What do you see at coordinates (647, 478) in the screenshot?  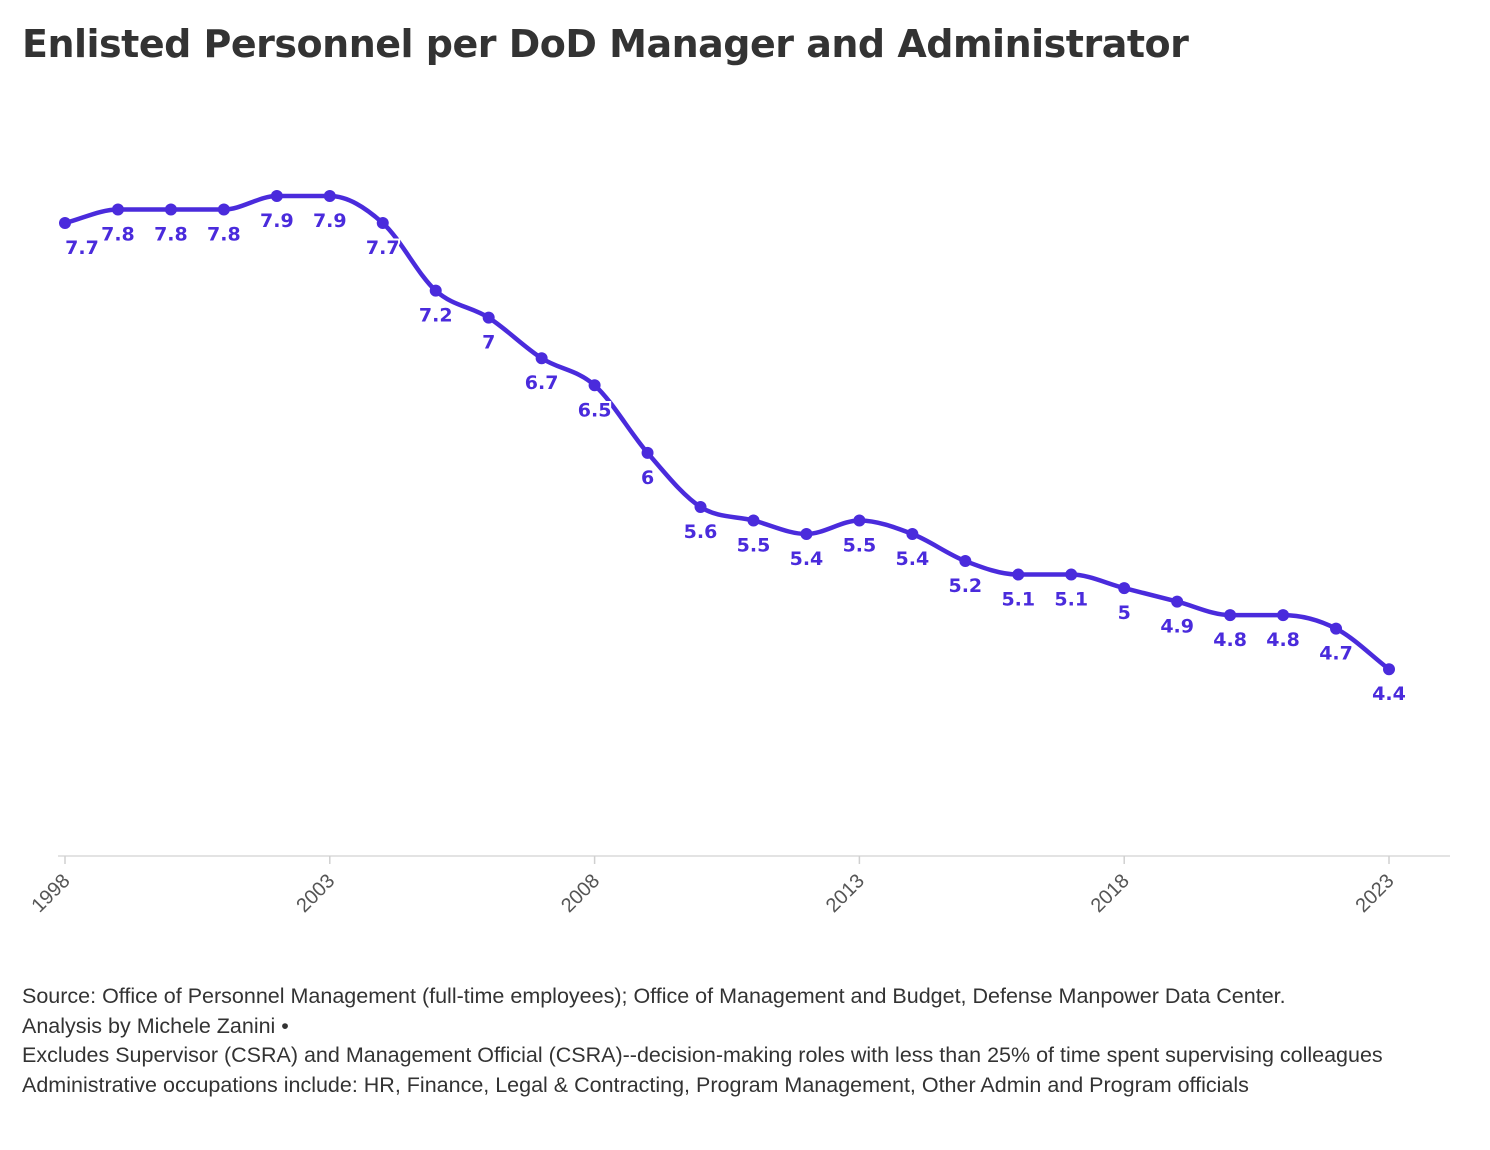 I see `data-label: 6` at bounding box center [647, 478].